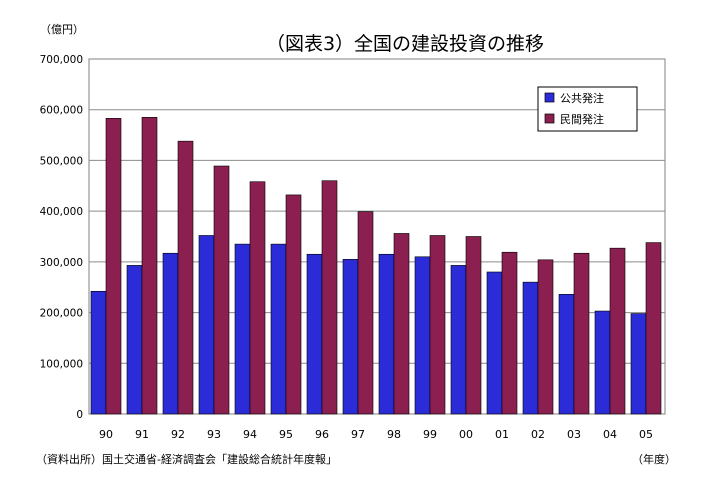 The height and width of the screenshot is (489, 703). Describe the element at coordinates (582, 98) in the screenshot. I see `legend-label-public: 公共発注` at that location.